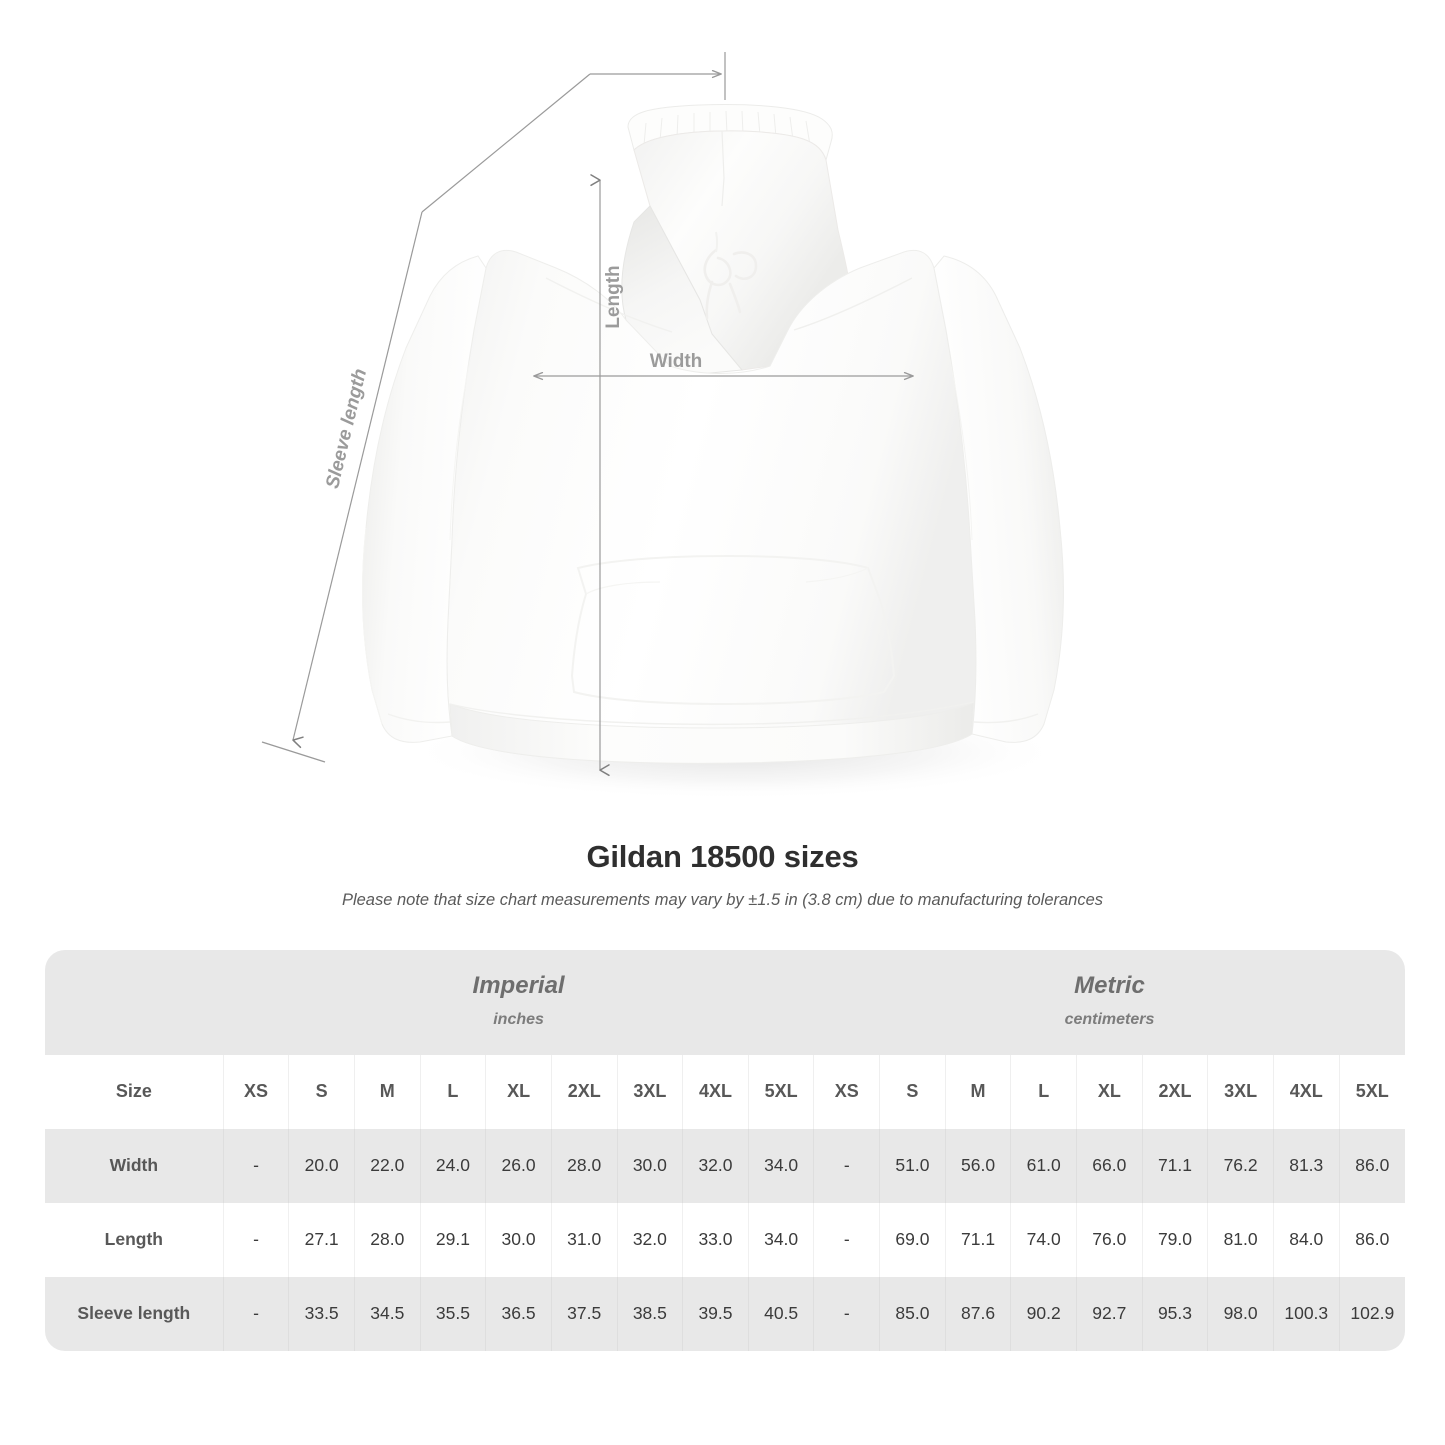 This screenshot has height=1445, width=1445. Describe the element at coordinates (321, 1239) in the screenshot. I see `cell-imperial-s: 27.1` at that location.